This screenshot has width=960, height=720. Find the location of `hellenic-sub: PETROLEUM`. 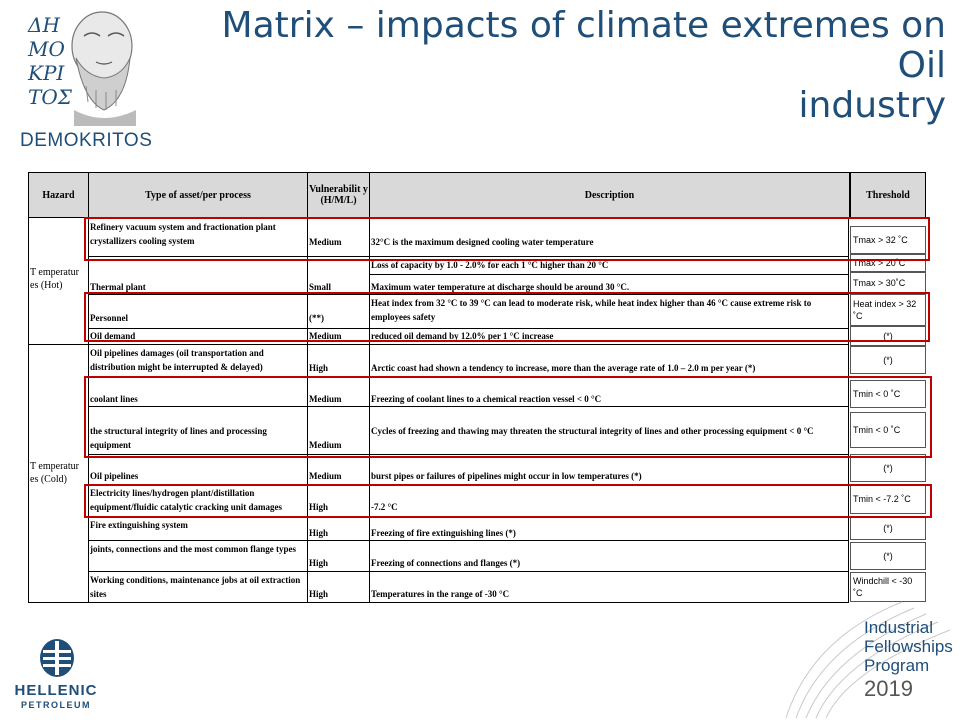

hellenic-sub: PETROLEUM is located at coordinates (55, 705).